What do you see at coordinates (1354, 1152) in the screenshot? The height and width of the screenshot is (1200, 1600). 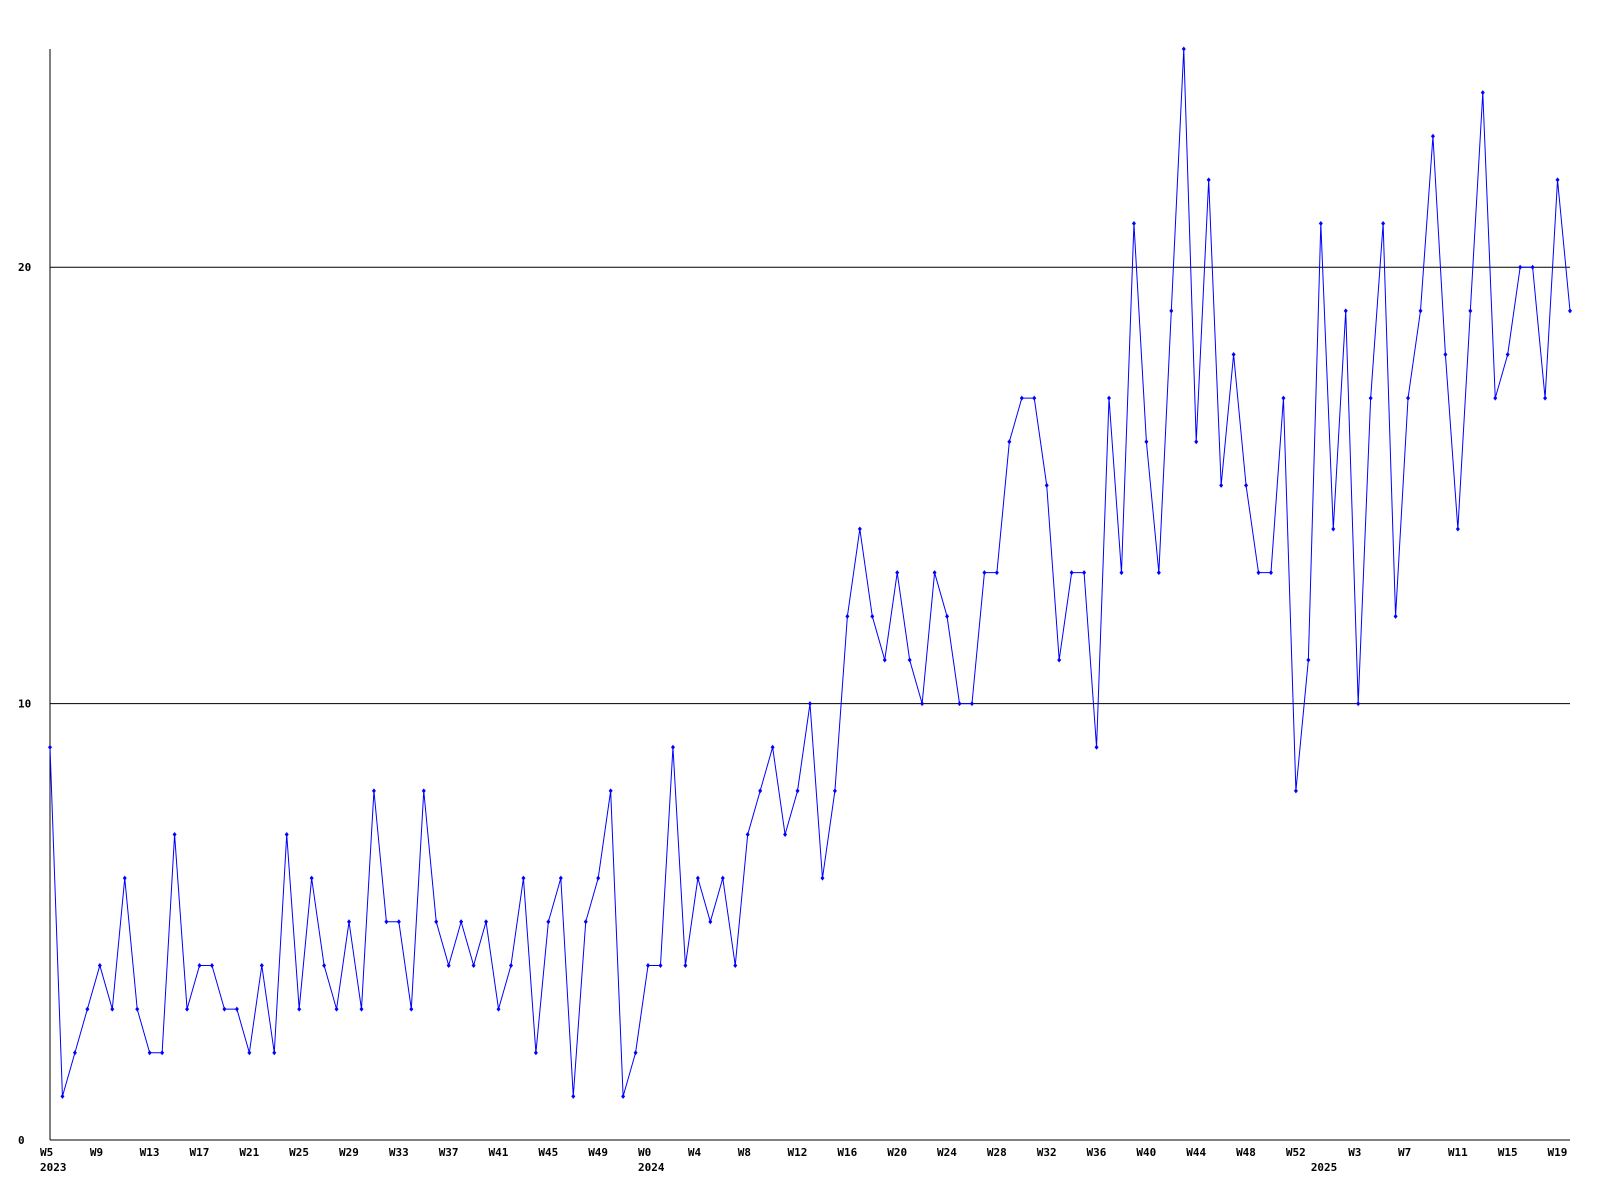 I see `x-tick-label: W3` at bounding box center [1354, 1152].